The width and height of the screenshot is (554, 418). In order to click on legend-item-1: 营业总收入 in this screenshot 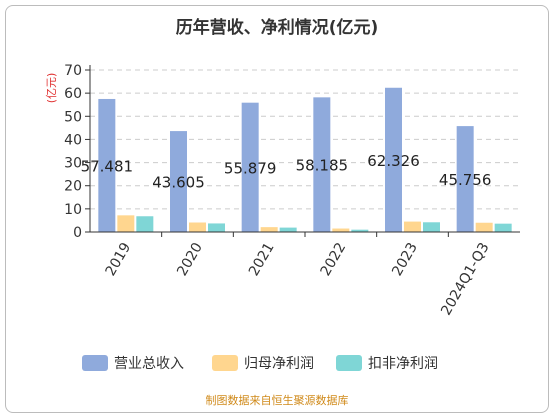, I will do `click(133, 363)`.